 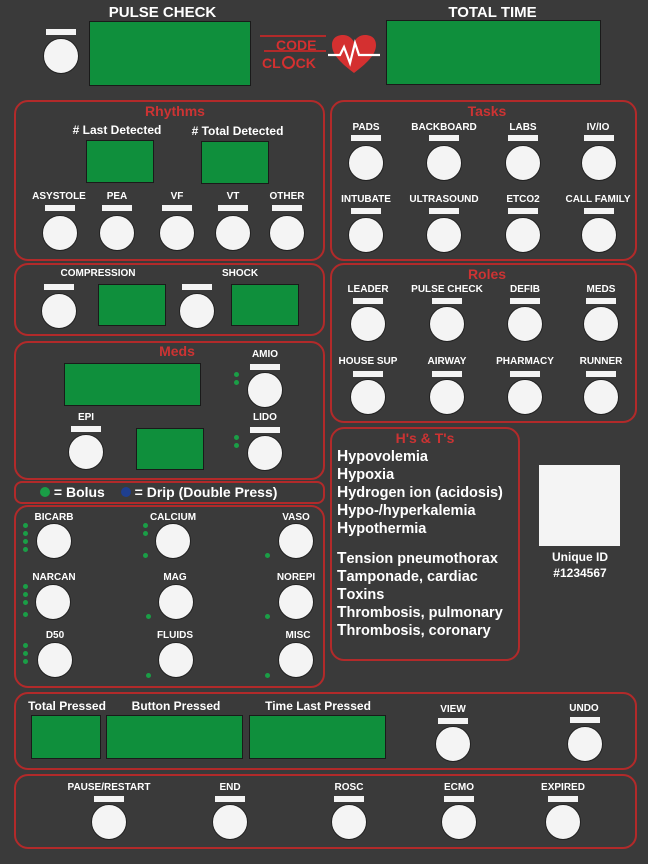 I want to click on mag-button, so click(x=176, y=602).